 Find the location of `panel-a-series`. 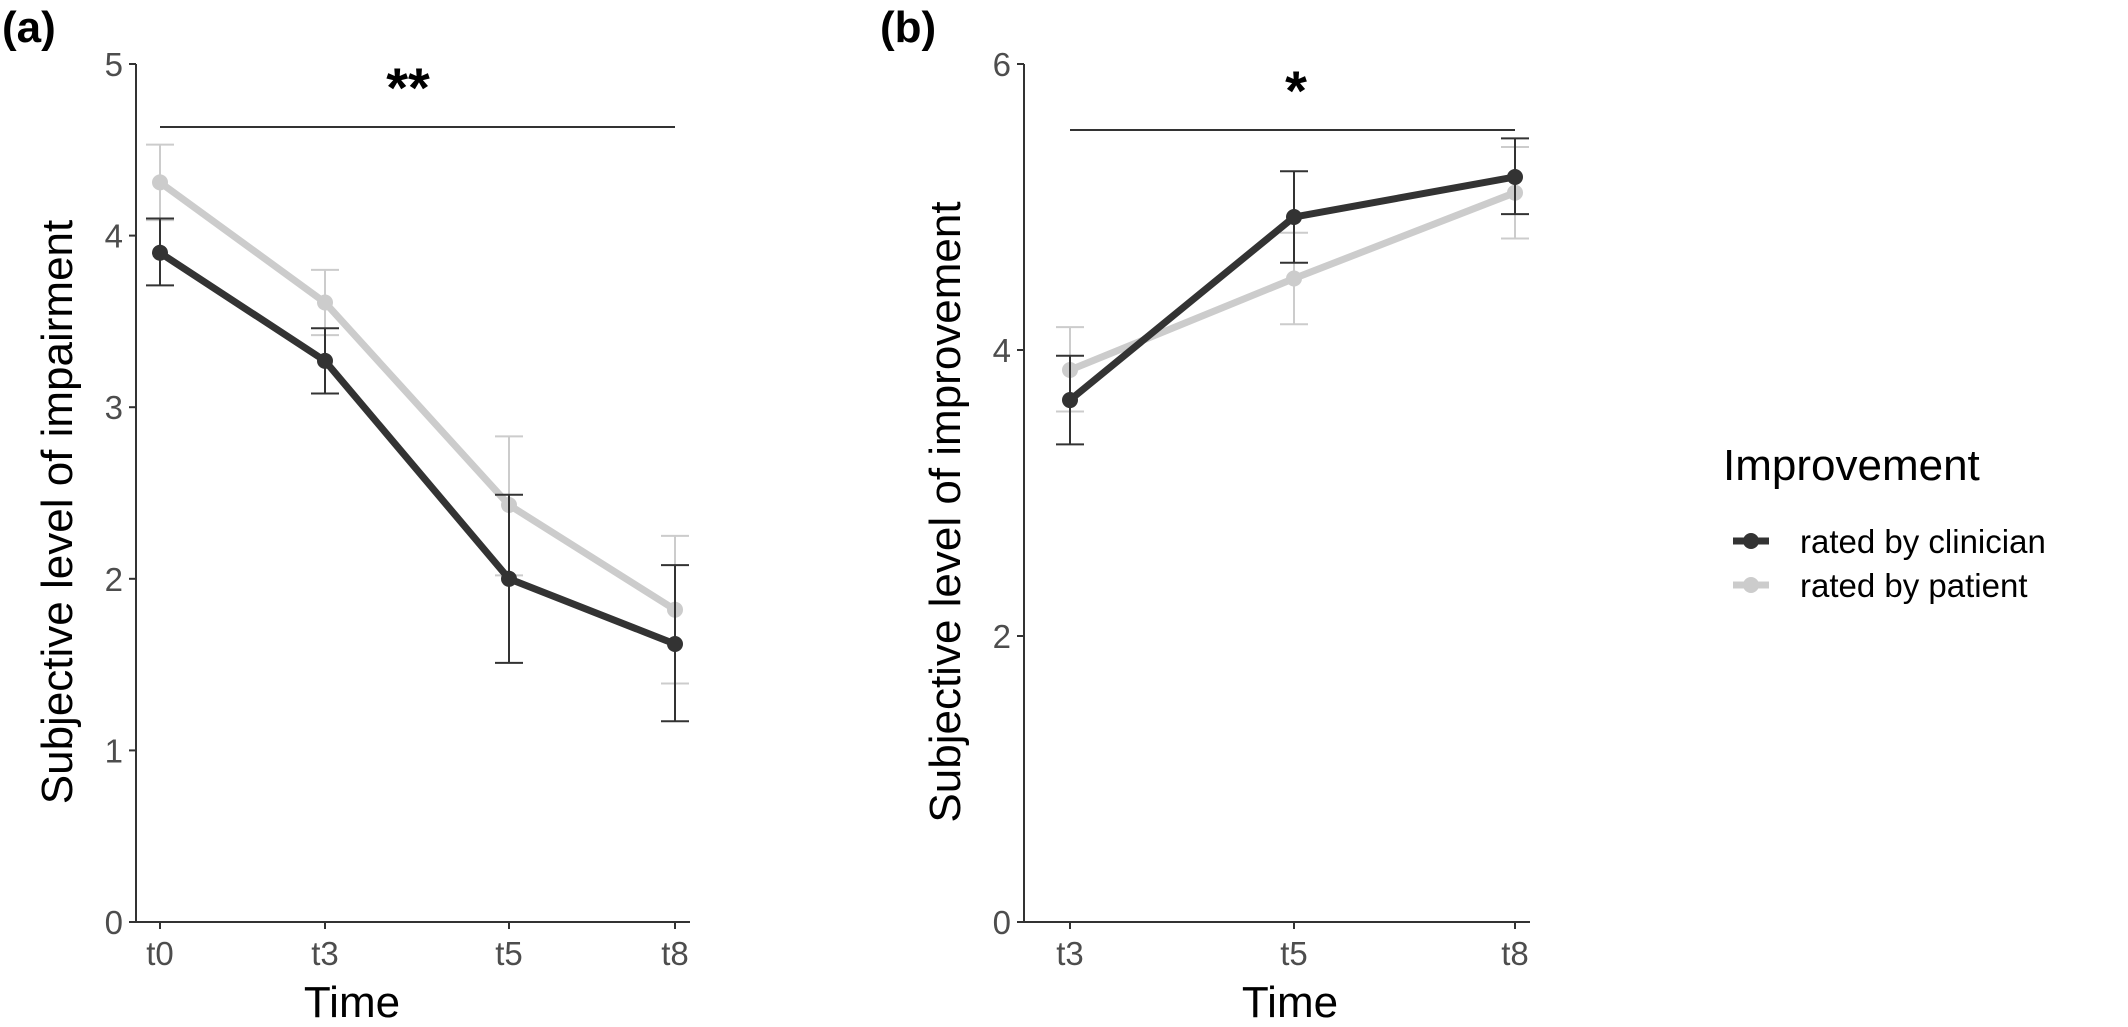

panel-a-series is located at coordinates (417, 433).